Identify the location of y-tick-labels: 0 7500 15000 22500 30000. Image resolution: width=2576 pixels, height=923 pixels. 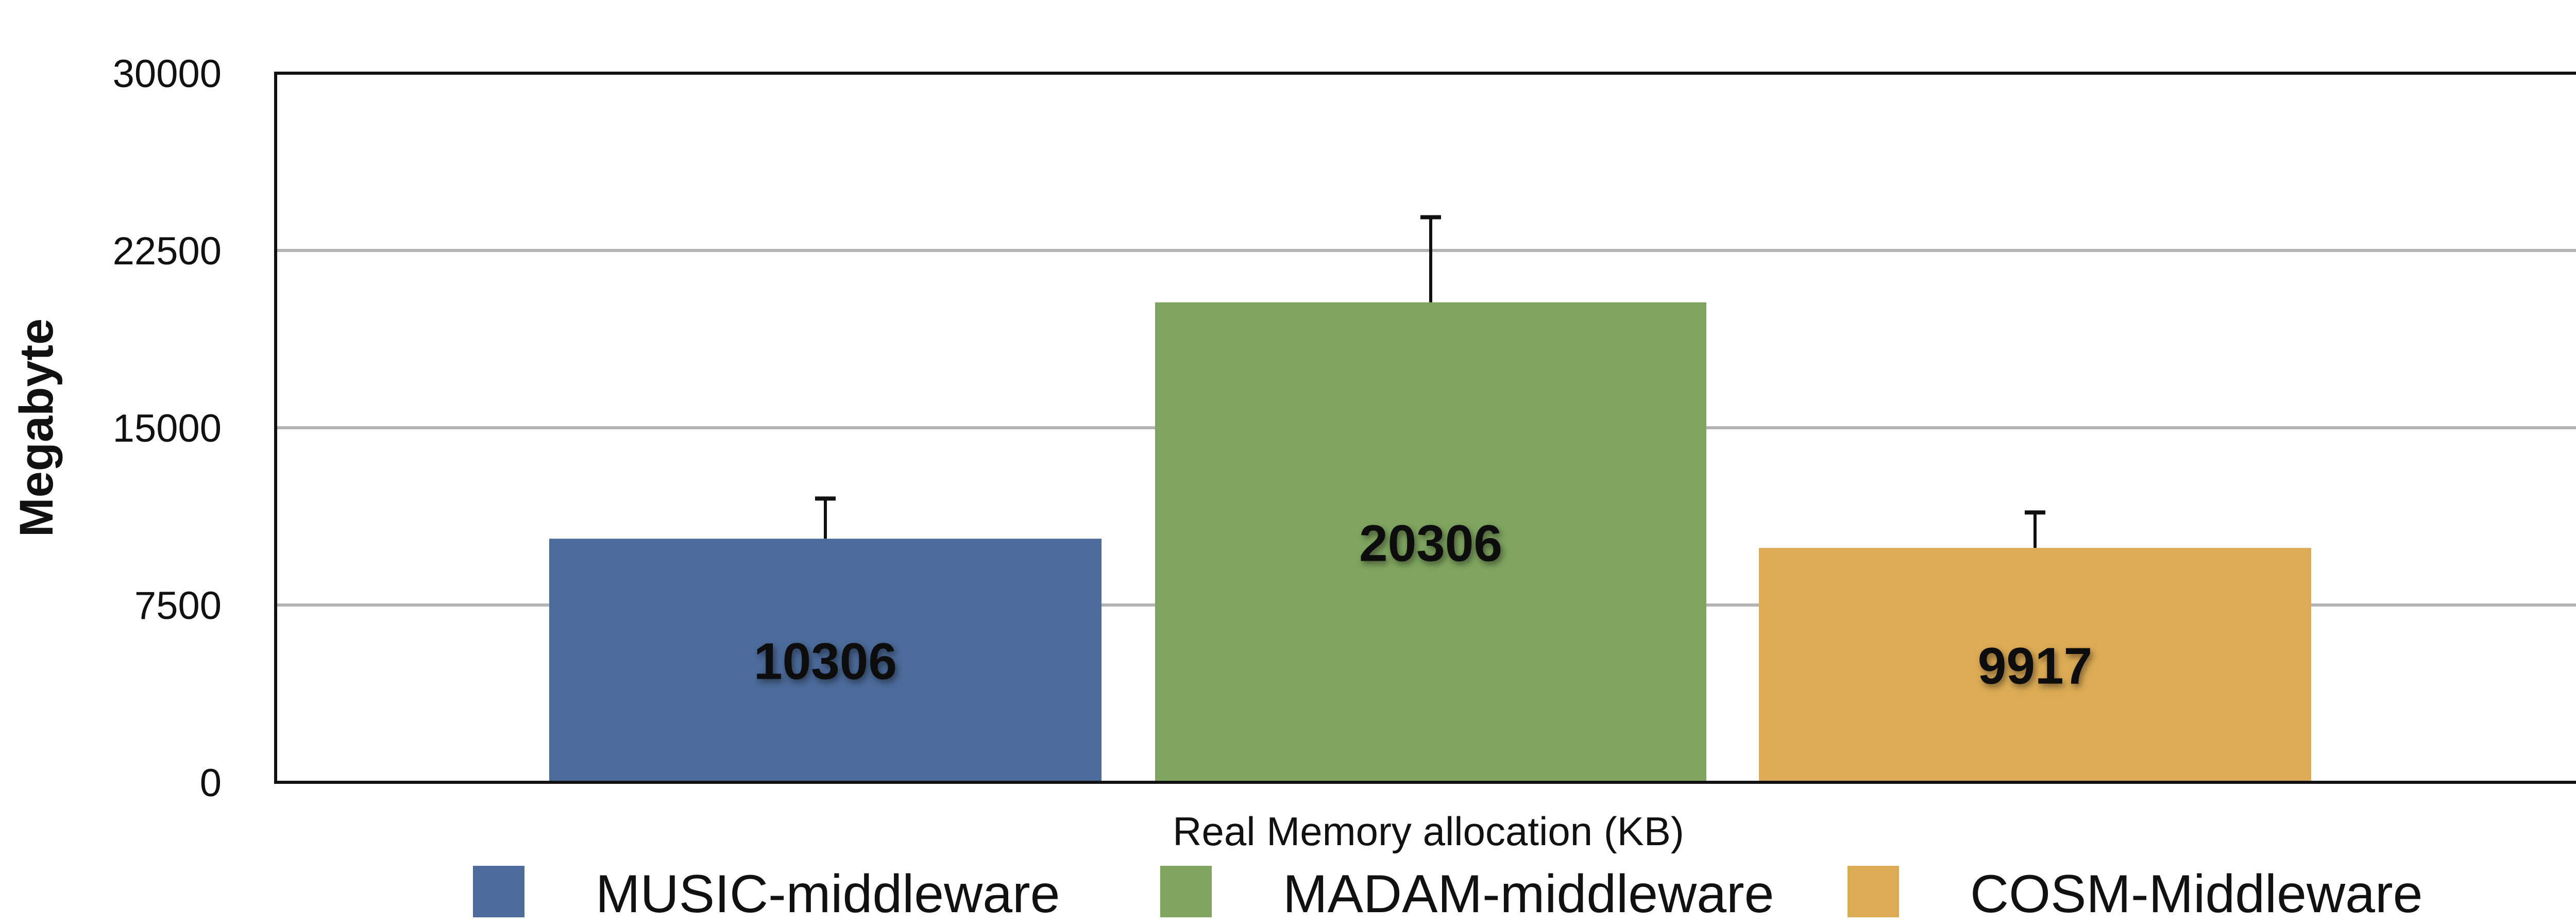
(167, 428).